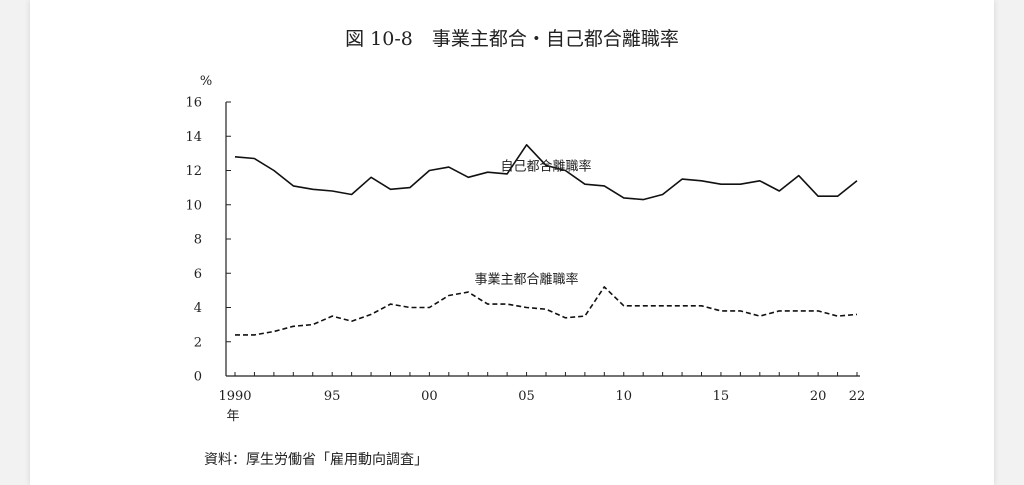 The height and width of the screenshot is (485, 1024). Describe the element at coordinates (193, 205) in the screenshot. I see `y-tick-label: 10` at that location.